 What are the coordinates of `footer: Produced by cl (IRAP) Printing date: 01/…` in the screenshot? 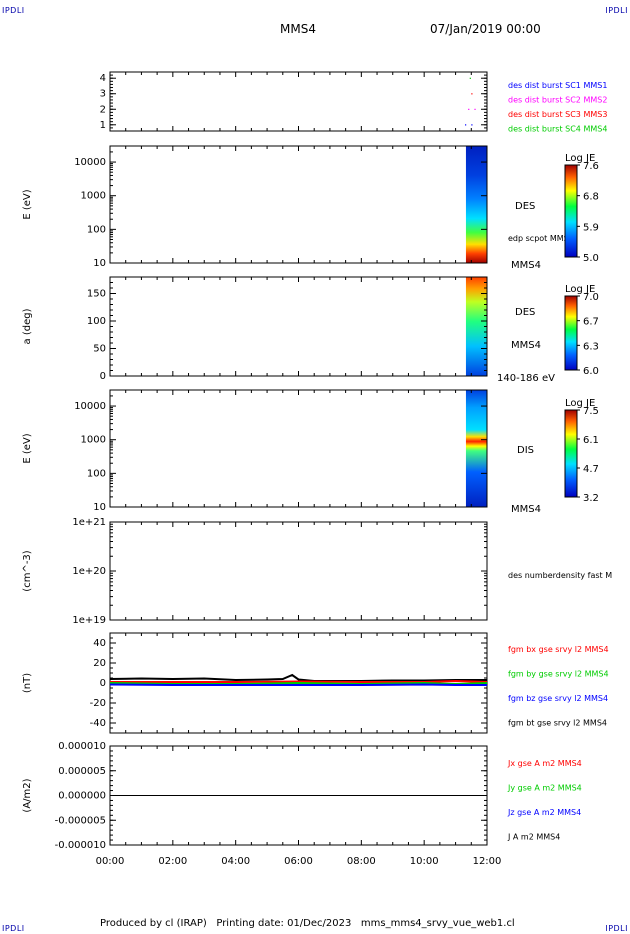 It's located at (307, 923).